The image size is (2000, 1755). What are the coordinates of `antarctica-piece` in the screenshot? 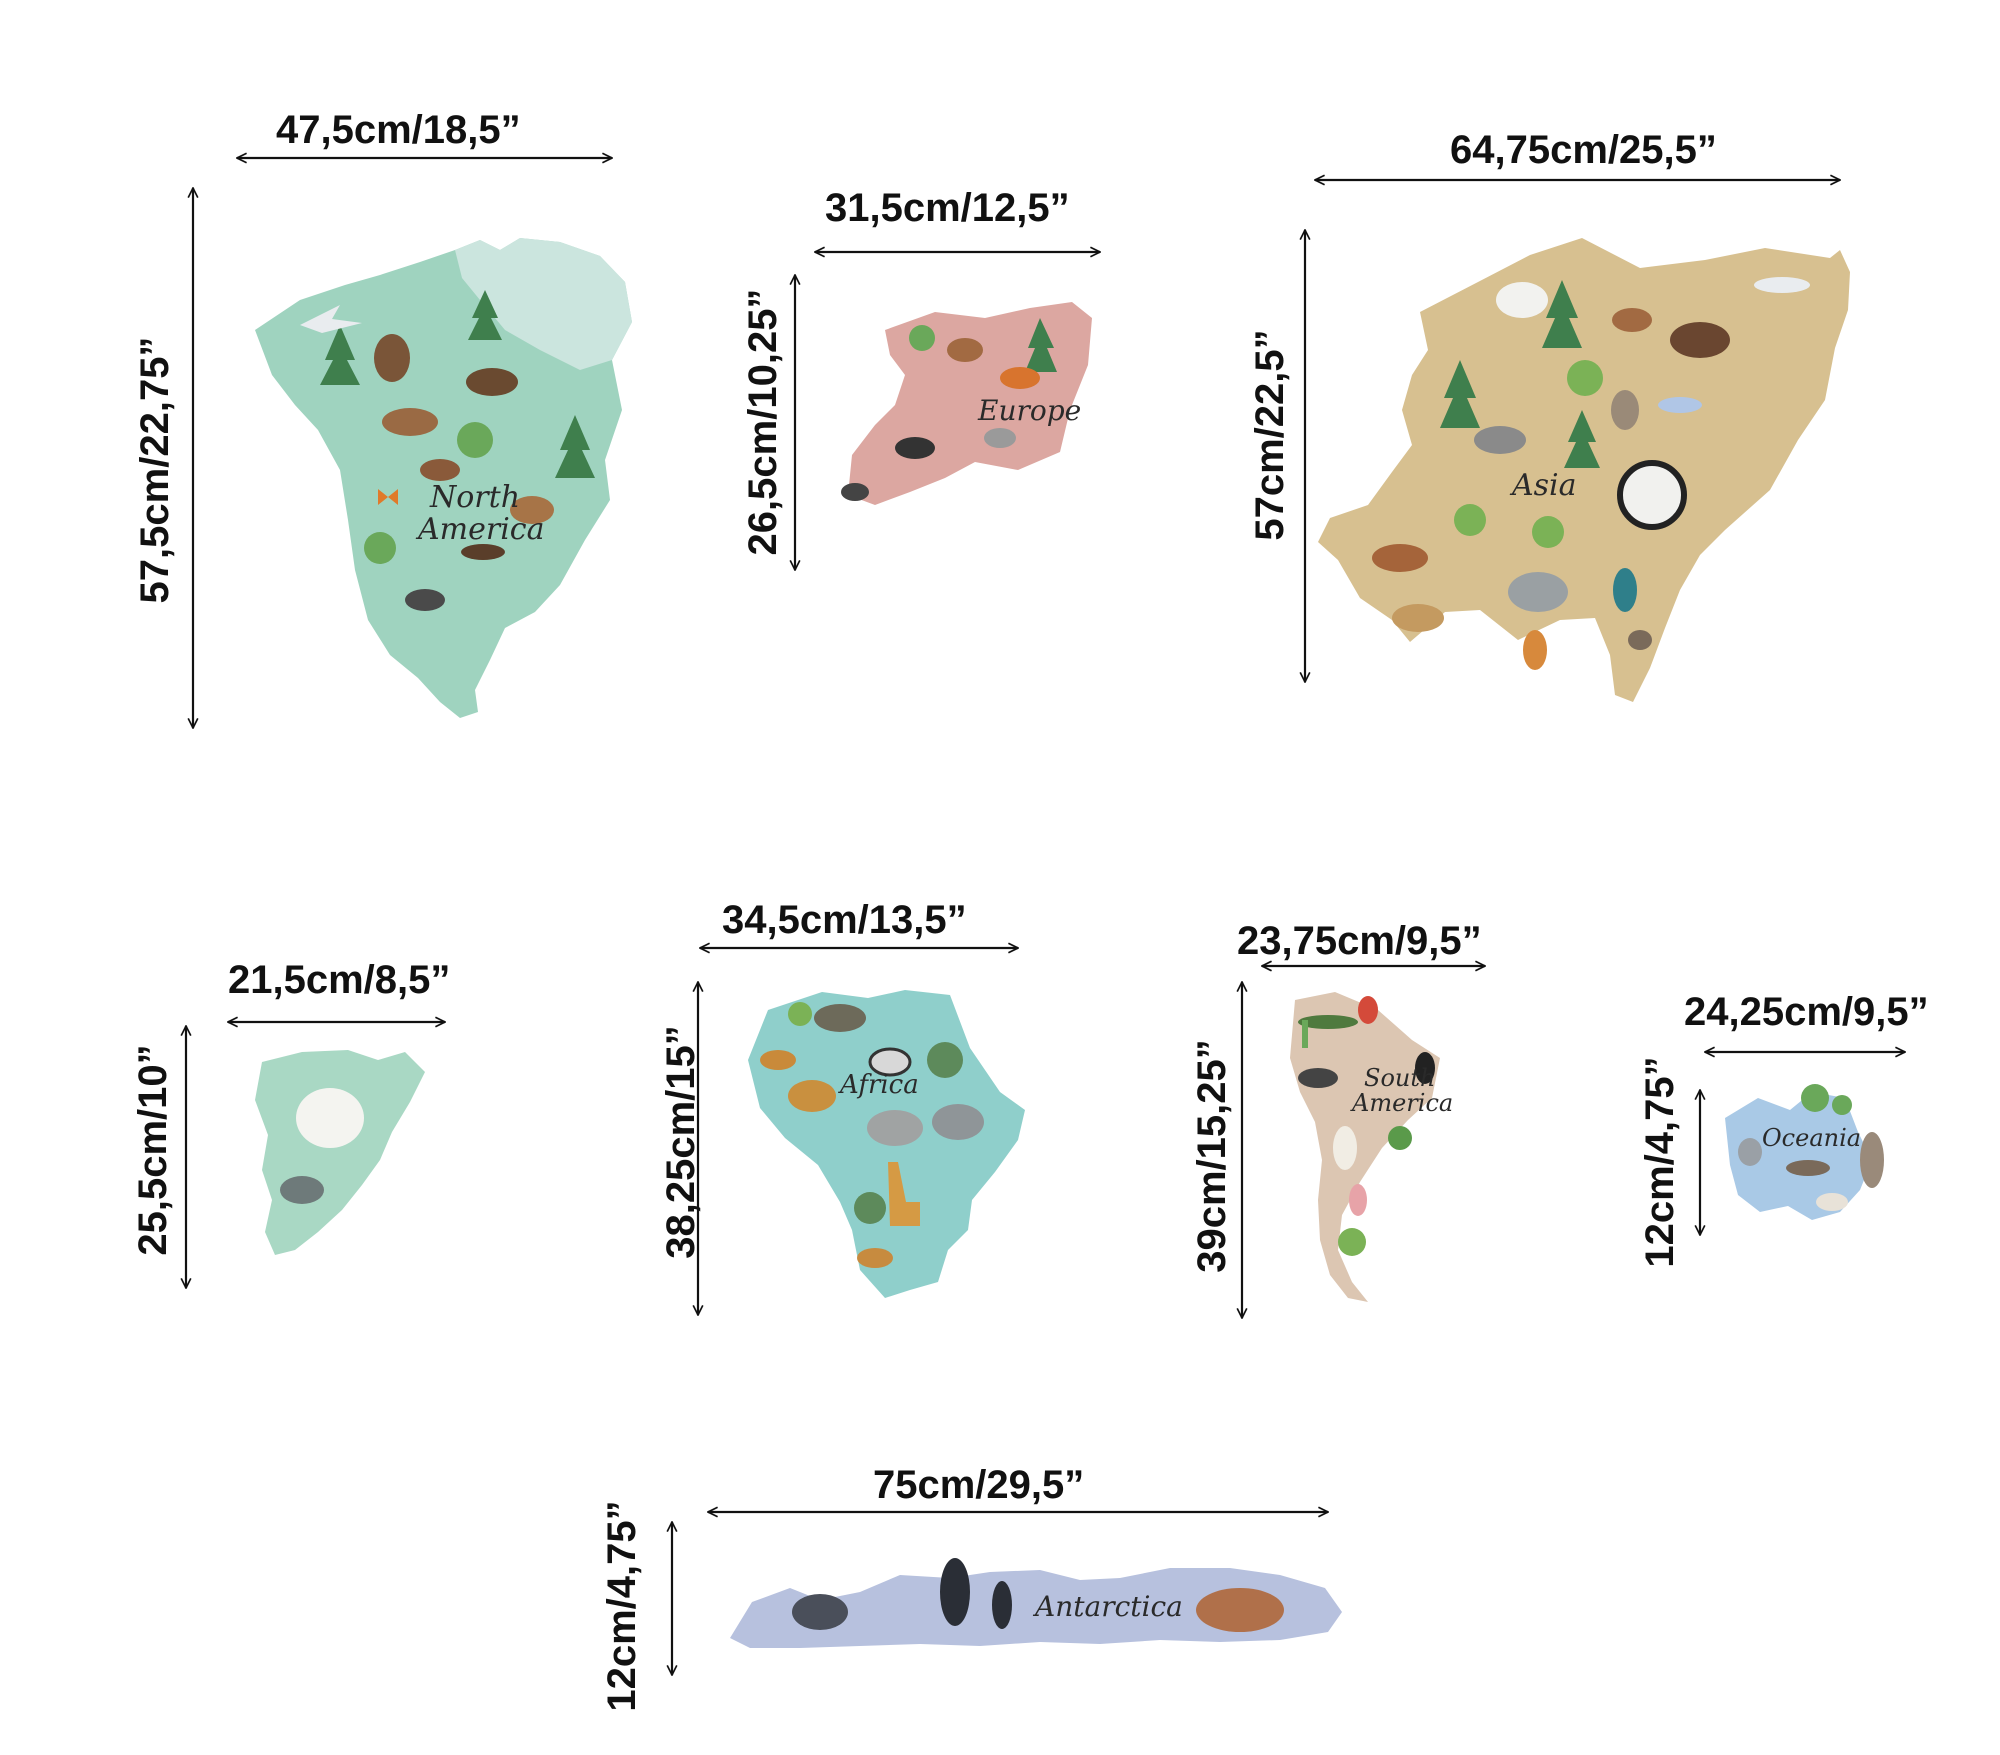 It's located at (1036, 1603).